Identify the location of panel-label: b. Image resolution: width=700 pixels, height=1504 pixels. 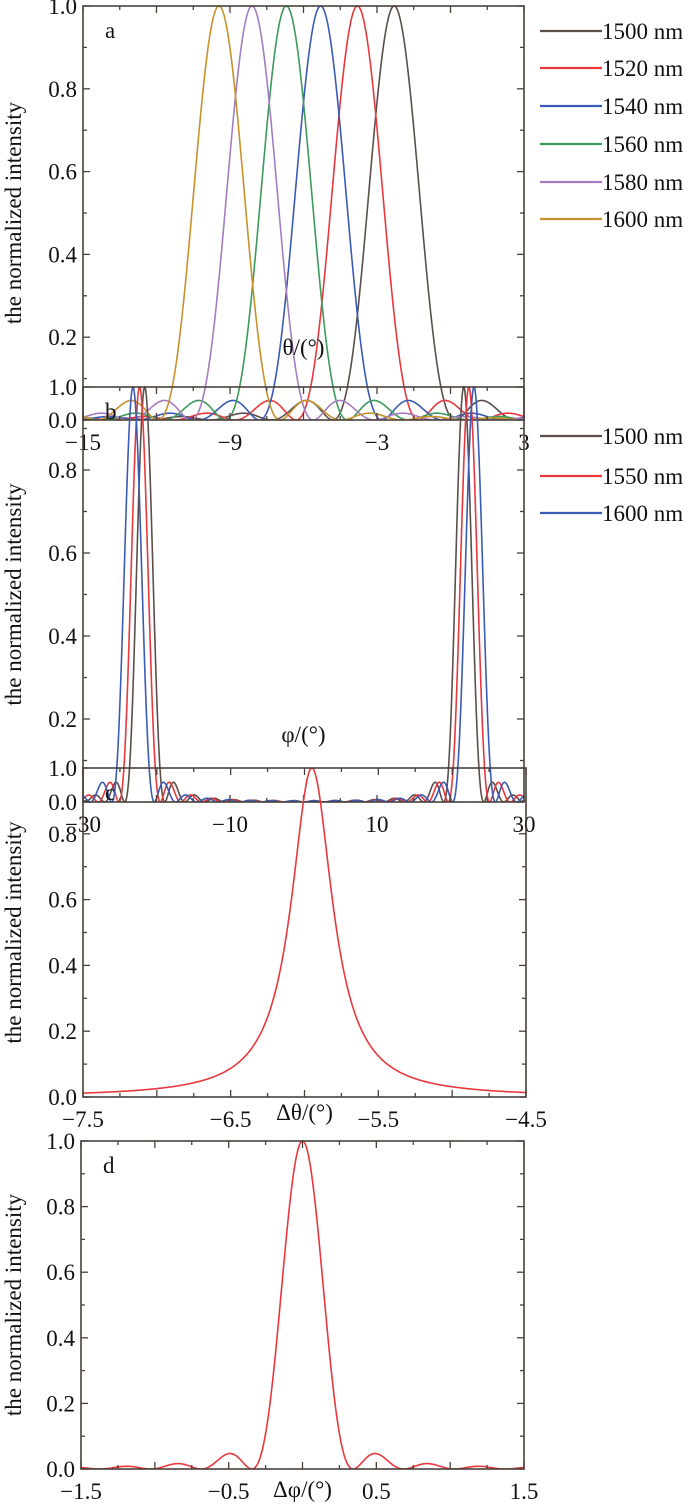
(111, 411).